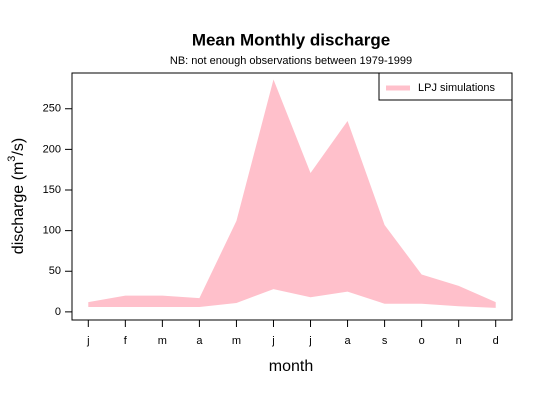 The width and height of the screenshot is (550, 412). I want to click on x-tick-label: d, so click(496, 341).